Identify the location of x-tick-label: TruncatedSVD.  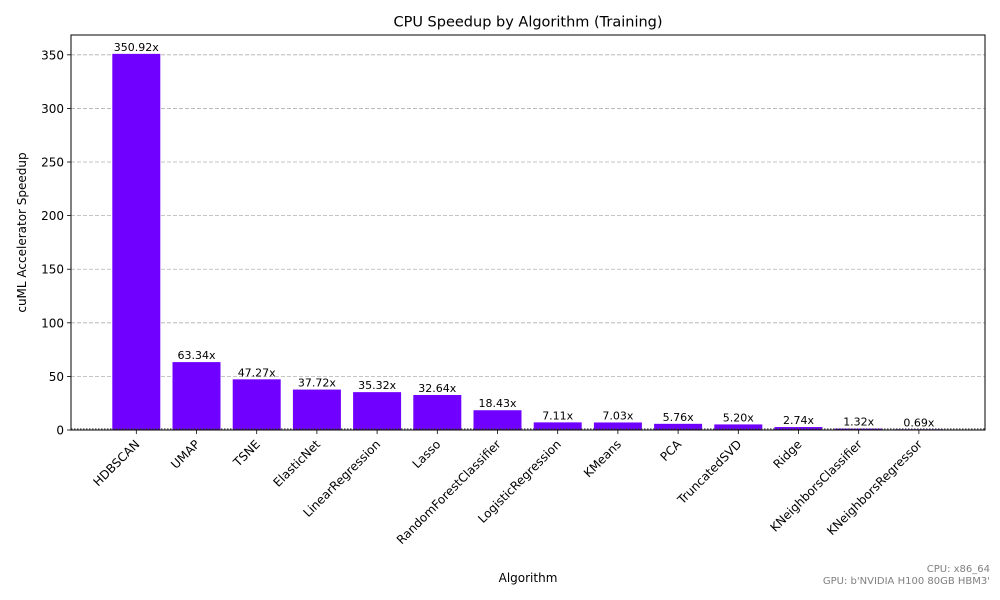
(709, 472).